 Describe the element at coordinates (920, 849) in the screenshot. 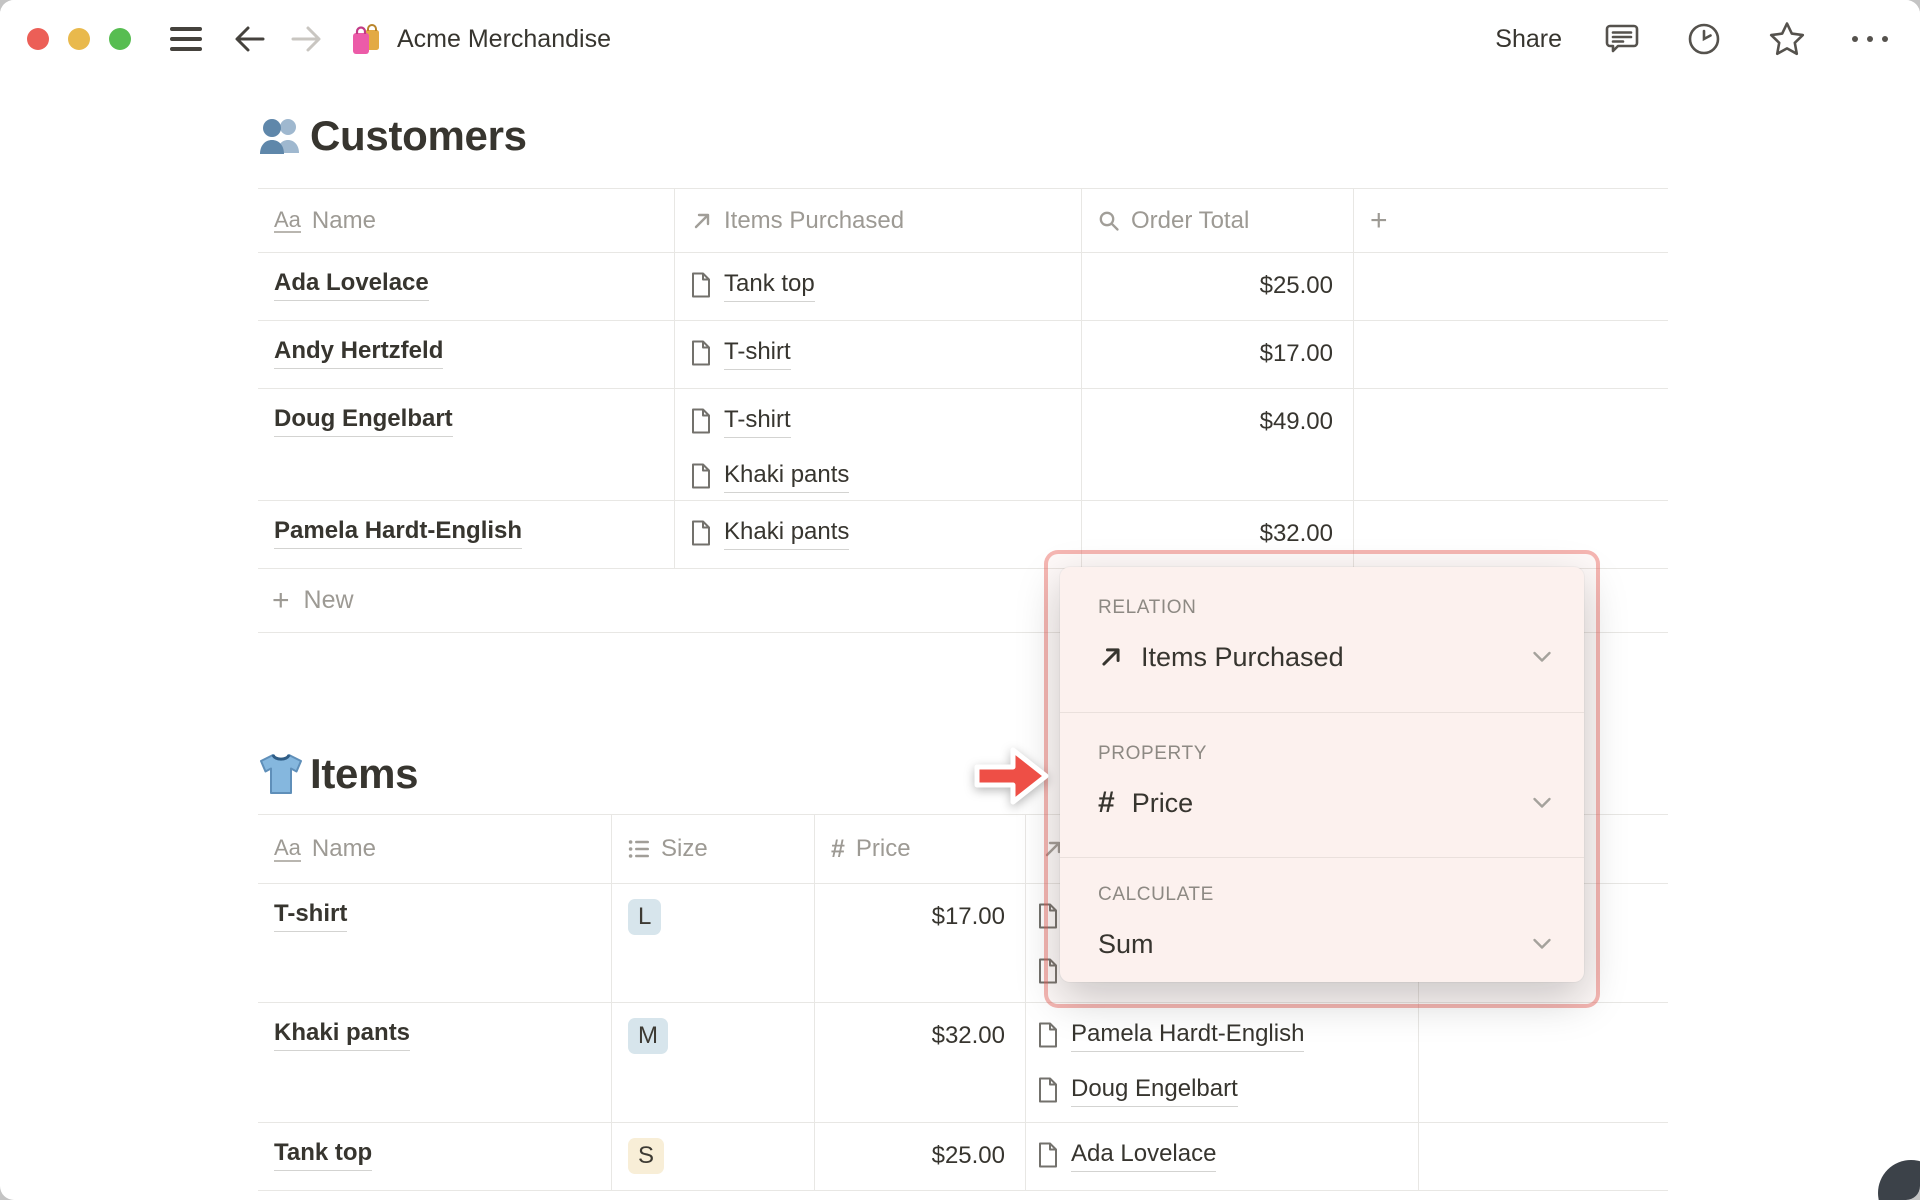

I see `items-column-price: # Price` at that location.